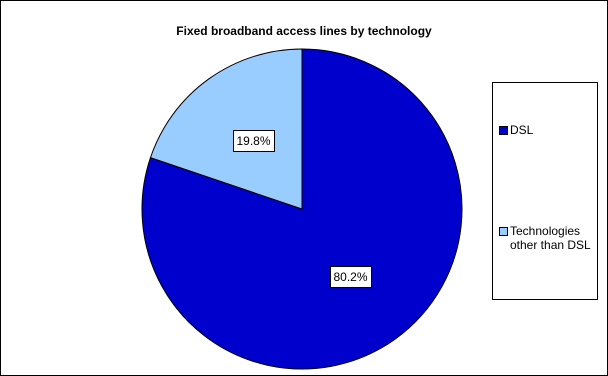 The height and width of the screenshot is (376, 608). Describe the element at coordinates (545, 191) in the screenshot. I see `legend: DSL Technologies other than DSL` at that location.